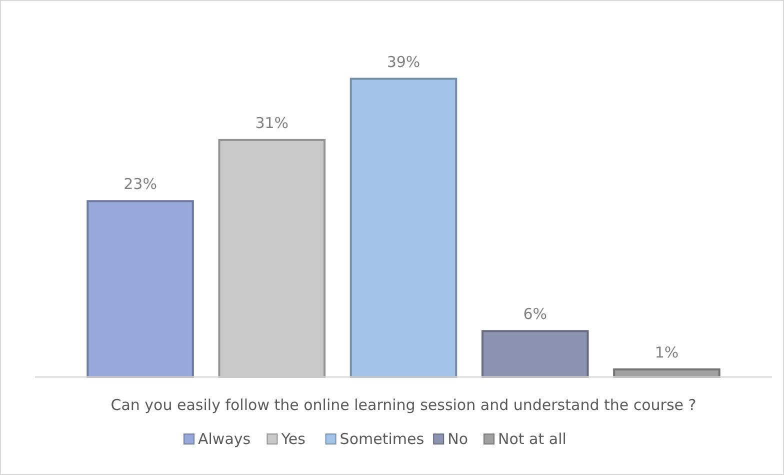 This screenshot has height=475, width=784. What do you see at coordinates (382, 439) in the screenshot?
I see `legend-label: Sometimes` at bounding box center [382, 439].